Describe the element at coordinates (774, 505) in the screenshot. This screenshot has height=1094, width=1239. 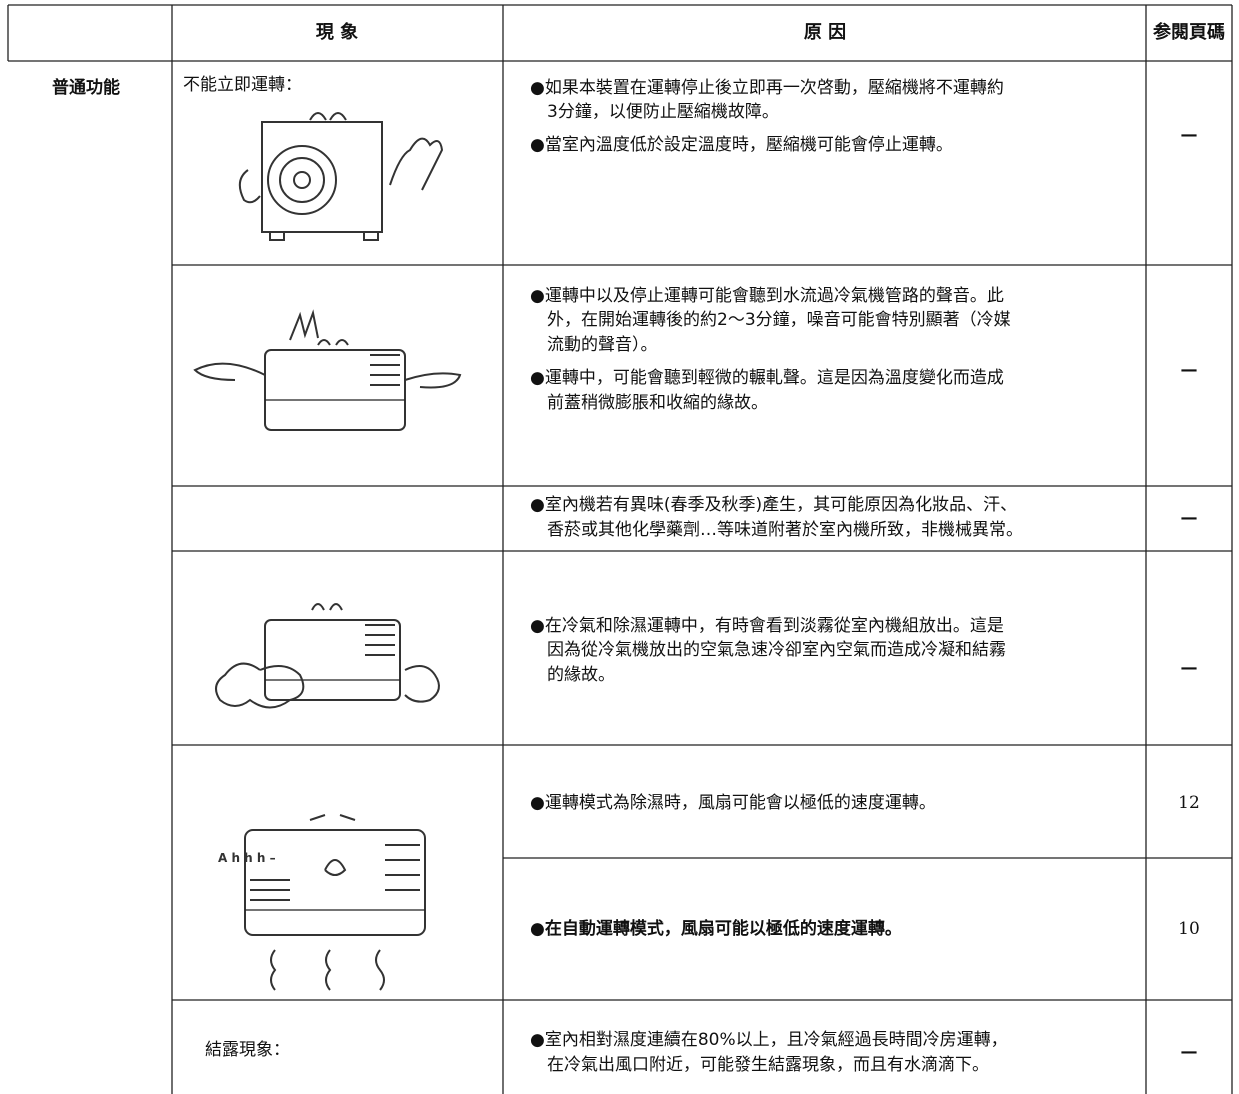
I see `reason-line: ●室內機若有異味(春季及秋季)產生，其可能原因為化妝品、汗、` at that location.